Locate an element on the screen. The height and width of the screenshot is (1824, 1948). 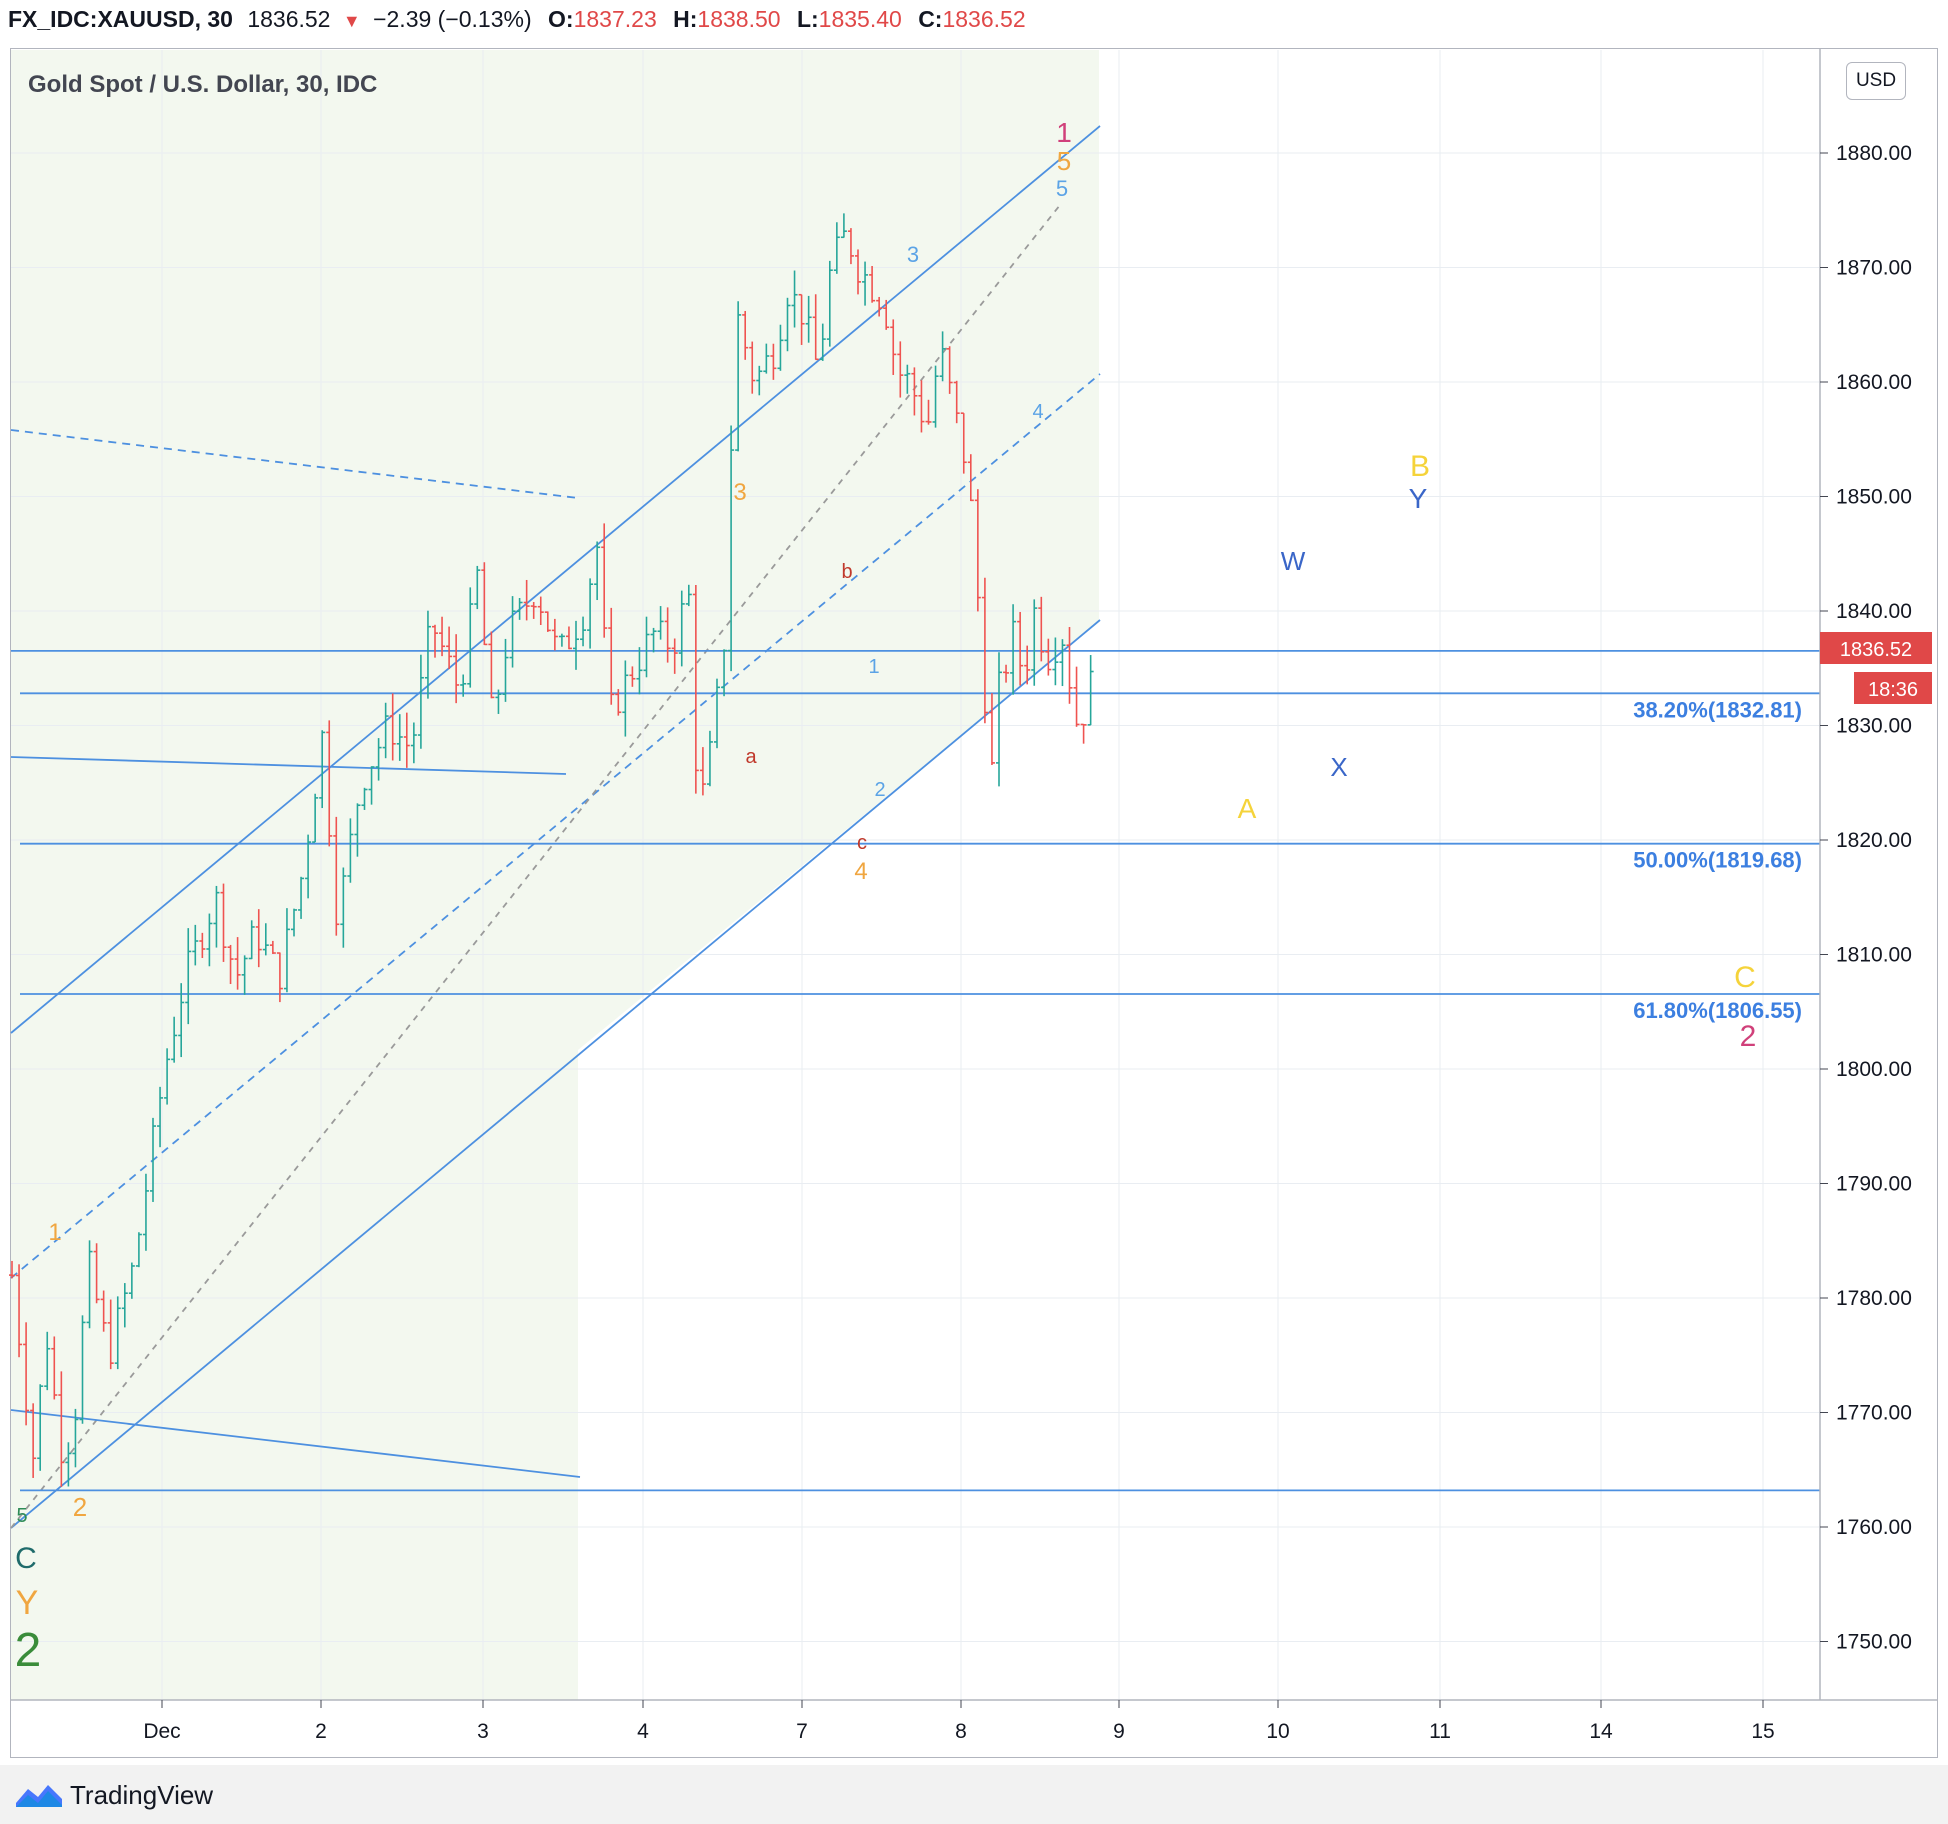
last-price: 1836.52 is located at coordinates (289, 19).